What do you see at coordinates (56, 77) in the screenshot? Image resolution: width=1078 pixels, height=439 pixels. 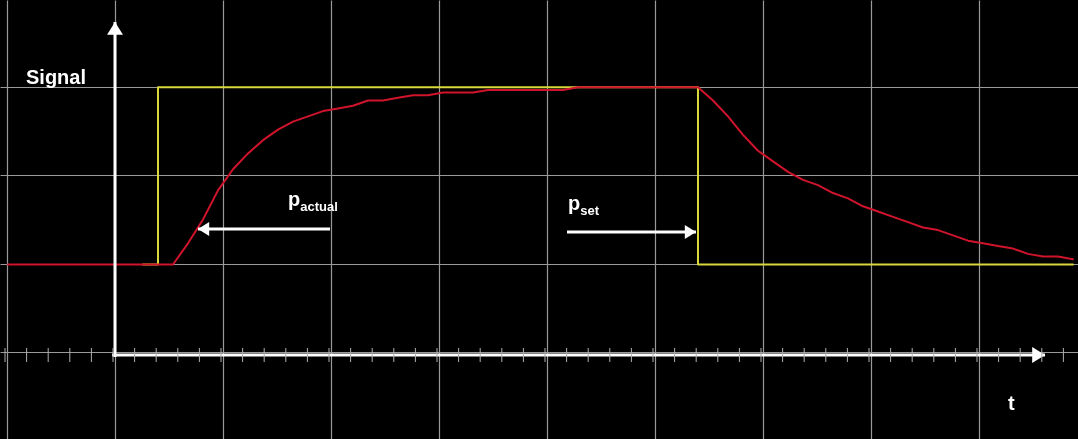 I see `y-axis-title: Signal` at bounding box center [56, 77].